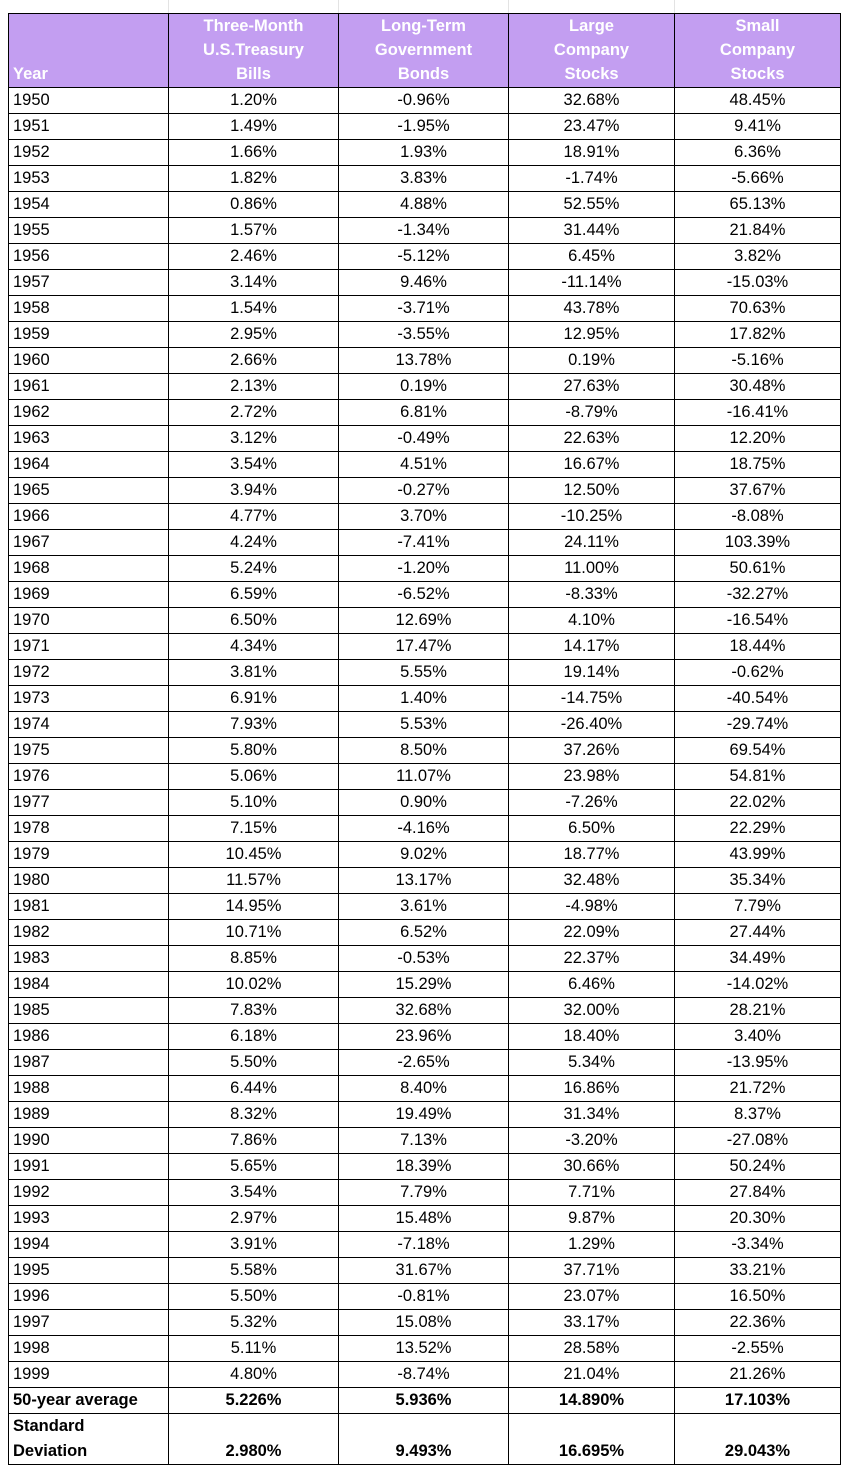 The image size is (845, 1465). I want to click on header-government-bonds: Long-Term Government Bonds, so click(423, 50).